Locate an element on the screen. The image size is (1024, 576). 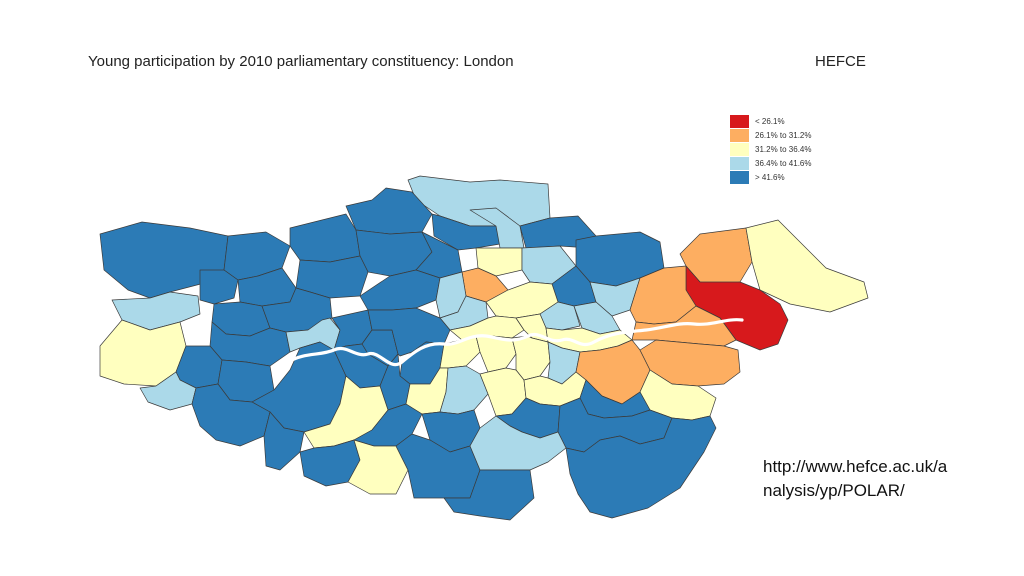
legend-label-3: 31.2% to 36.4% is located at coordinates (783, 149).